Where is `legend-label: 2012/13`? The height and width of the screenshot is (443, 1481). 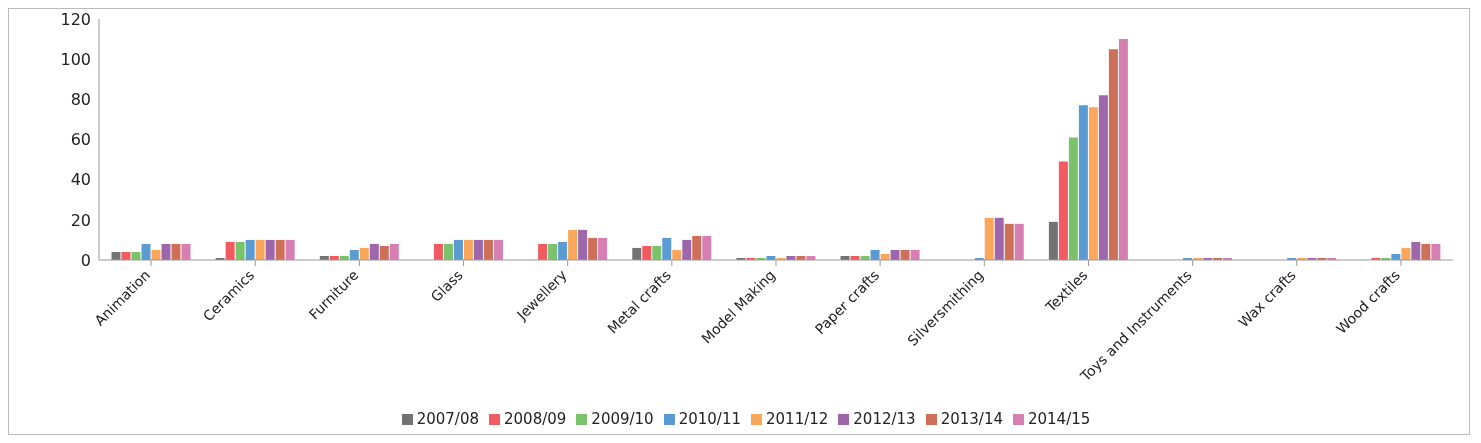 legend-label: 2012/13 is located at coordinates (884, 419).